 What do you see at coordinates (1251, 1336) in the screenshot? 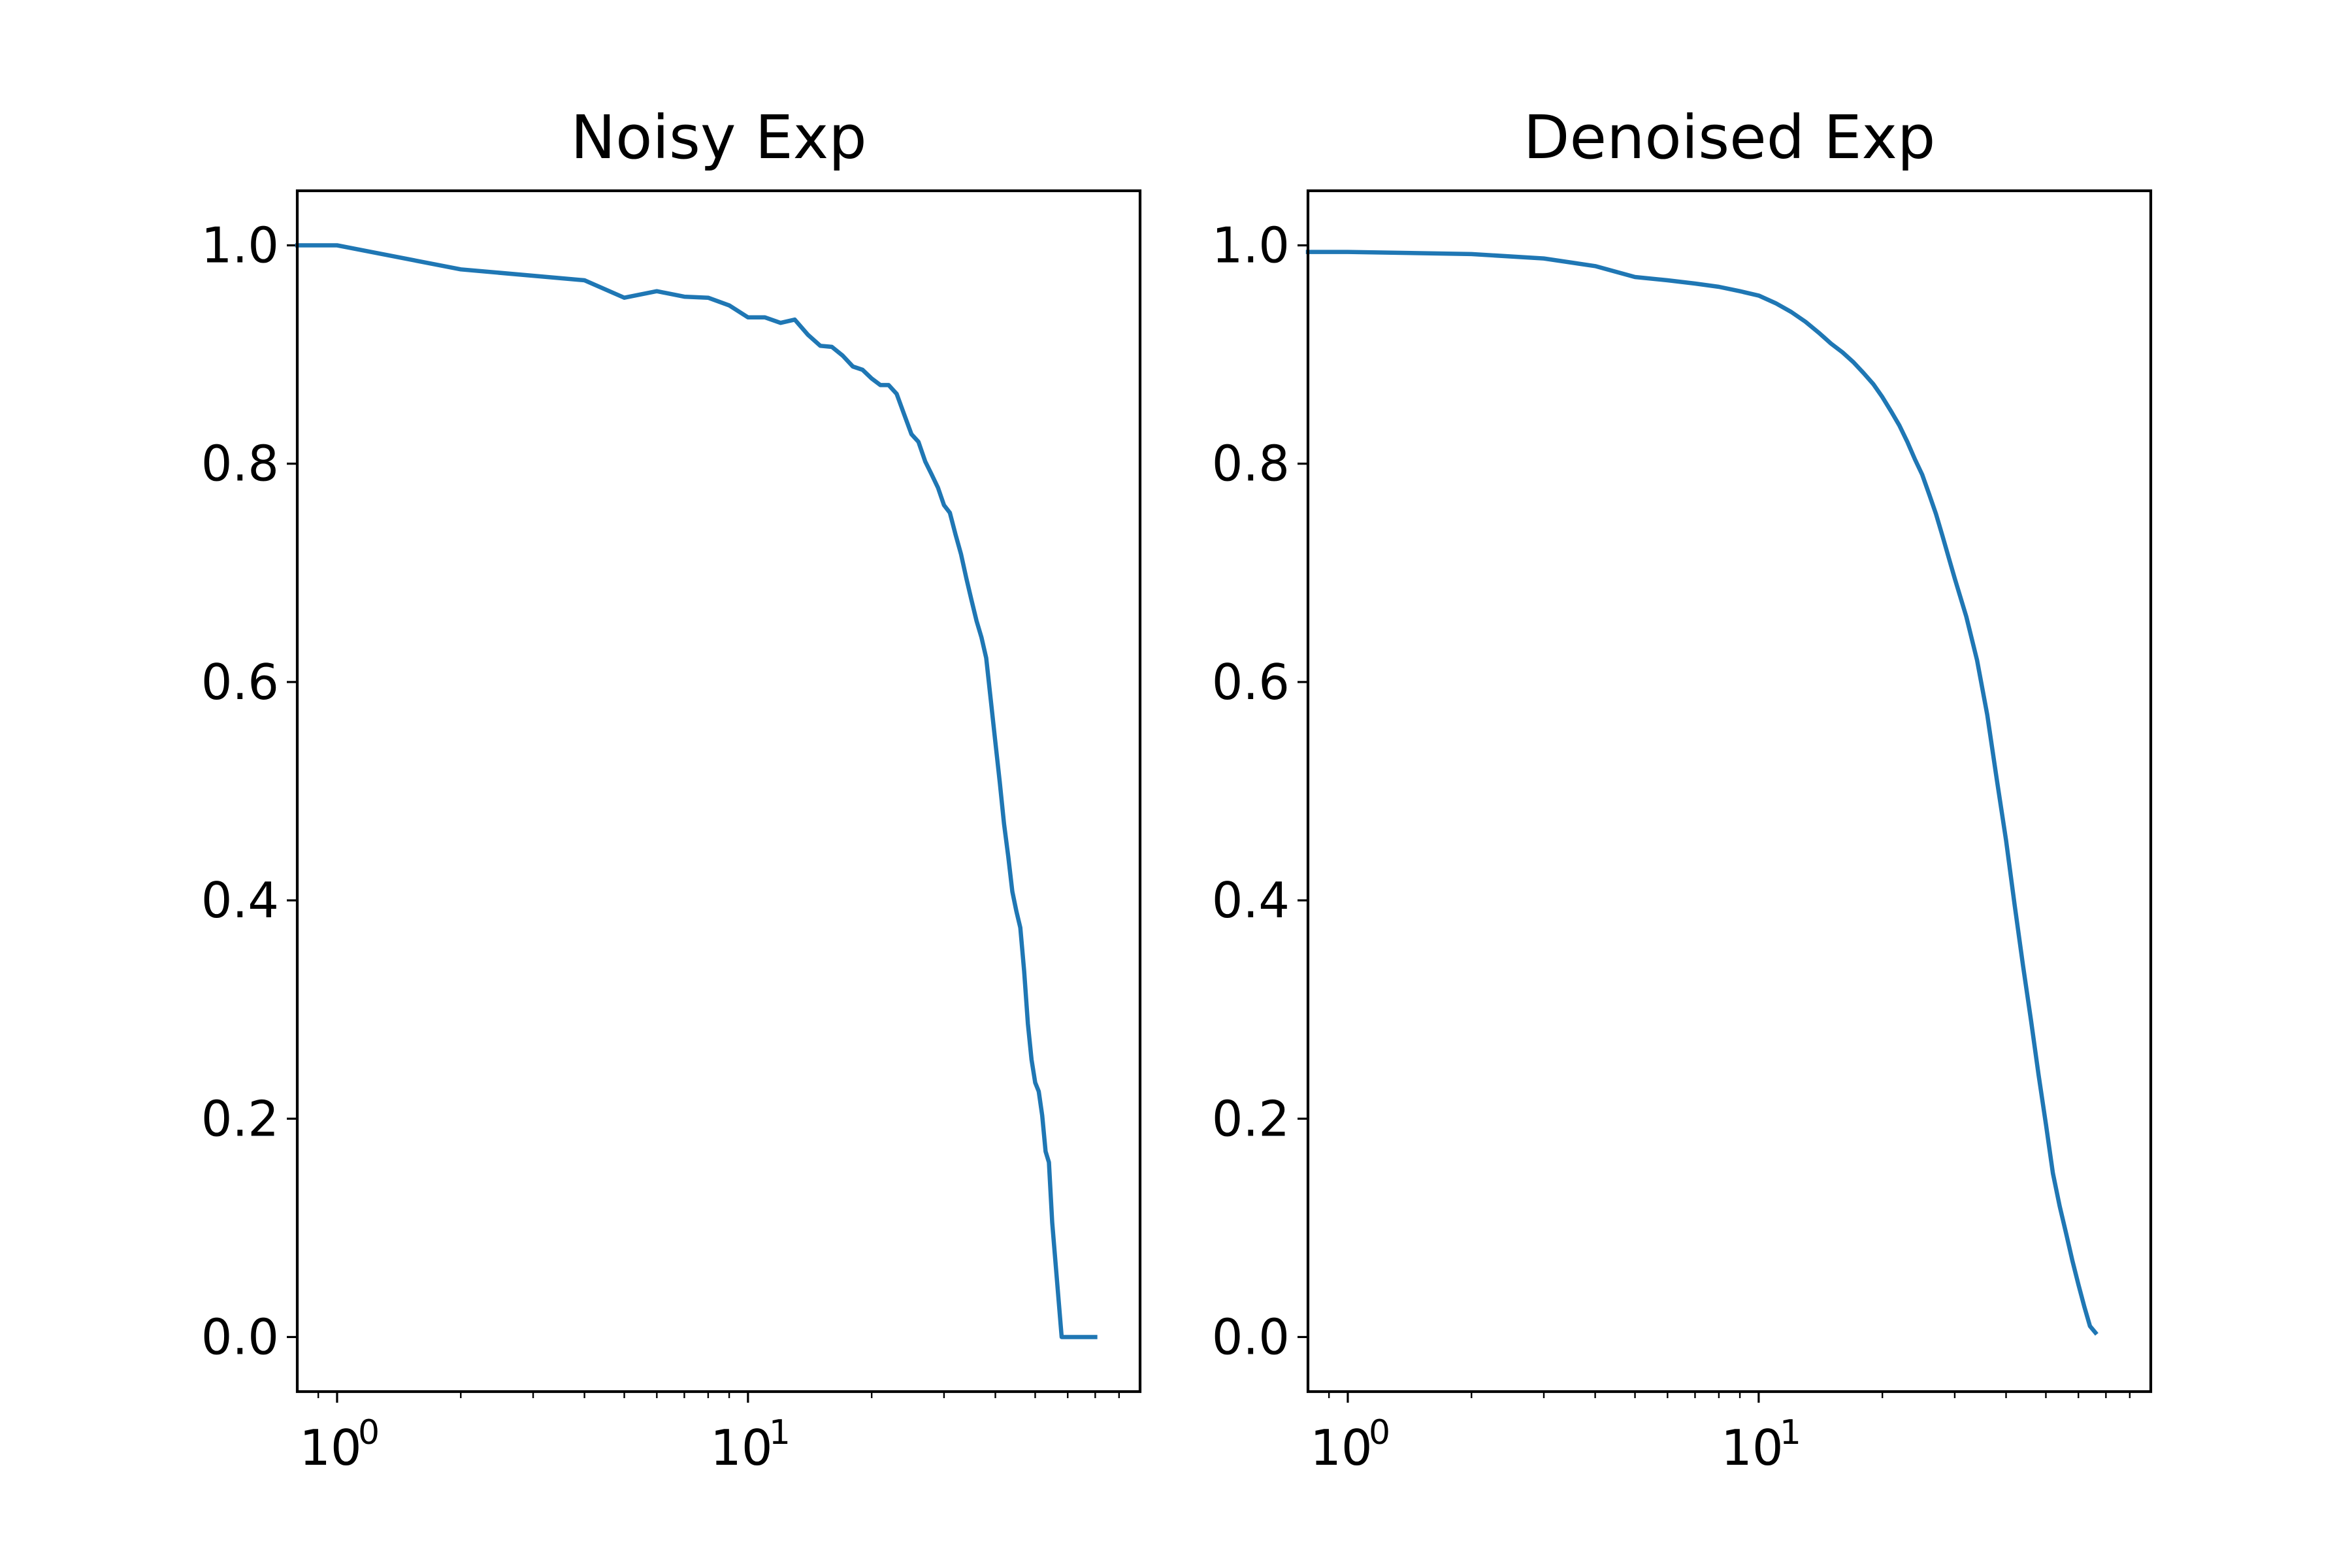
I see `denoised-exp-ytick-label: 0.0` at bounding box center [1251, 1336].